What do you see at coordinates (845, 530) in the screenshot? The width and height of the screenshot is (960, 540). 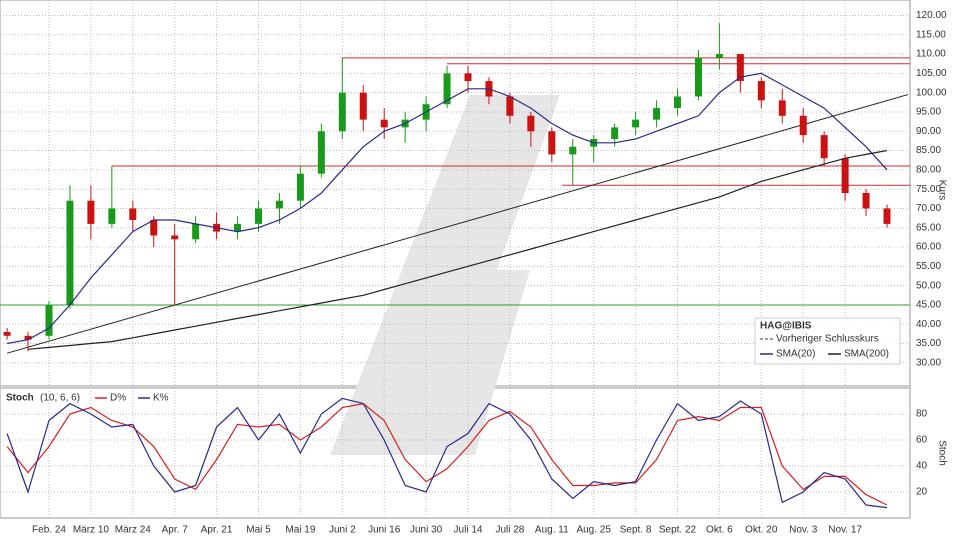 I see `x-tick-label: Nov. 17` at bounding box center [845, 530].